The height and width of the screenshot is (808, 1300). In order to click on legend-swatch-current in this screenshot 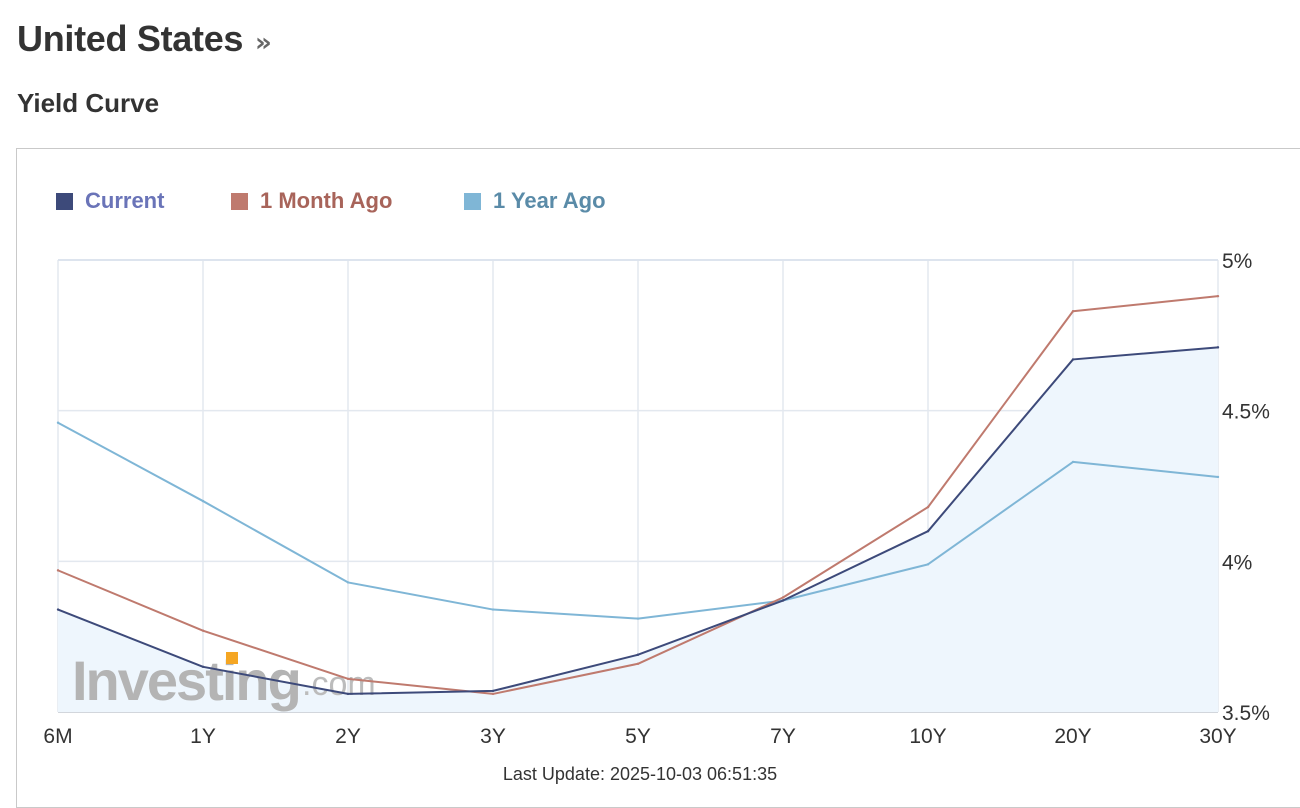, I will do `click(64, 201)`.